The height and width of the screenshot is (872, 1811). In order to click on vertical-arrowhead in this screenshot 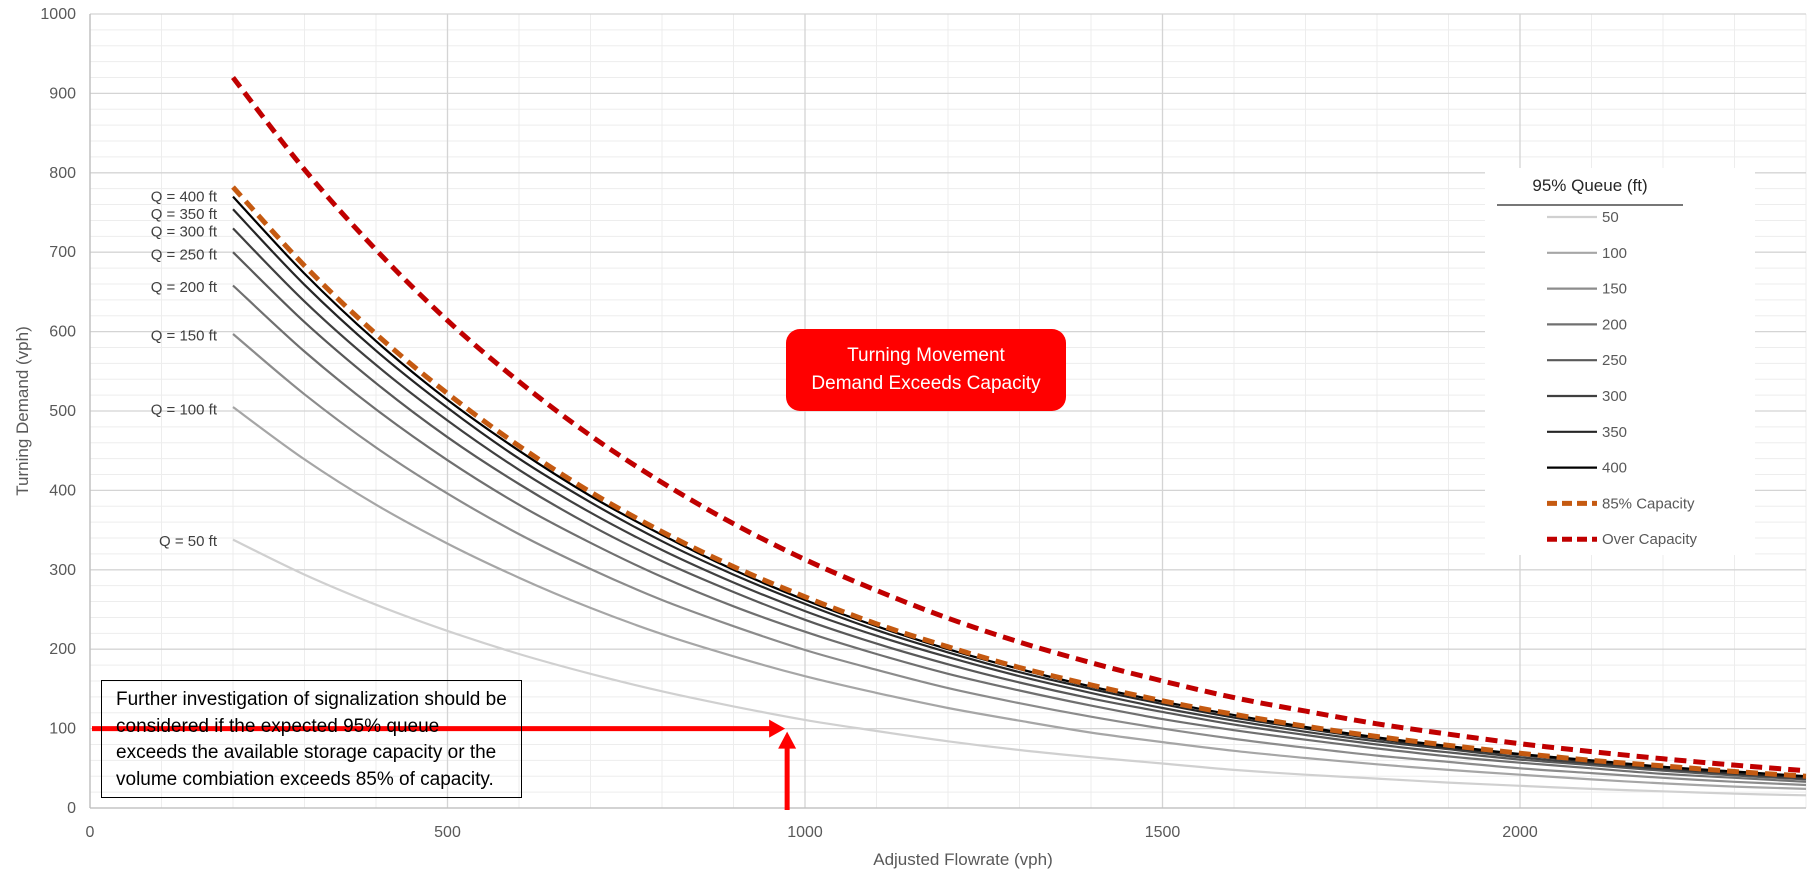, I will do `click(787, 740)`.